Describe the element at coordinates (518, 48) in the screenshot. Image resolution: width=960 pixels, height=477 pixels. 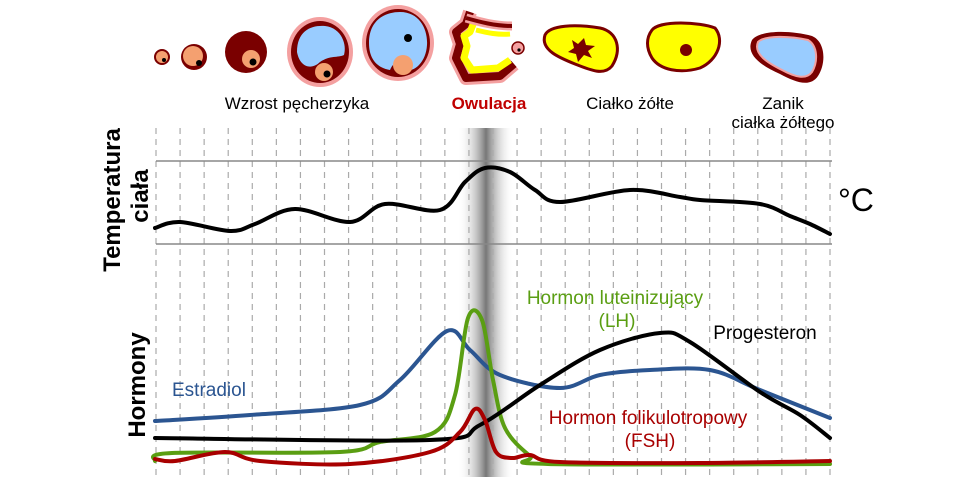
I see `released-oocyte` at that location.